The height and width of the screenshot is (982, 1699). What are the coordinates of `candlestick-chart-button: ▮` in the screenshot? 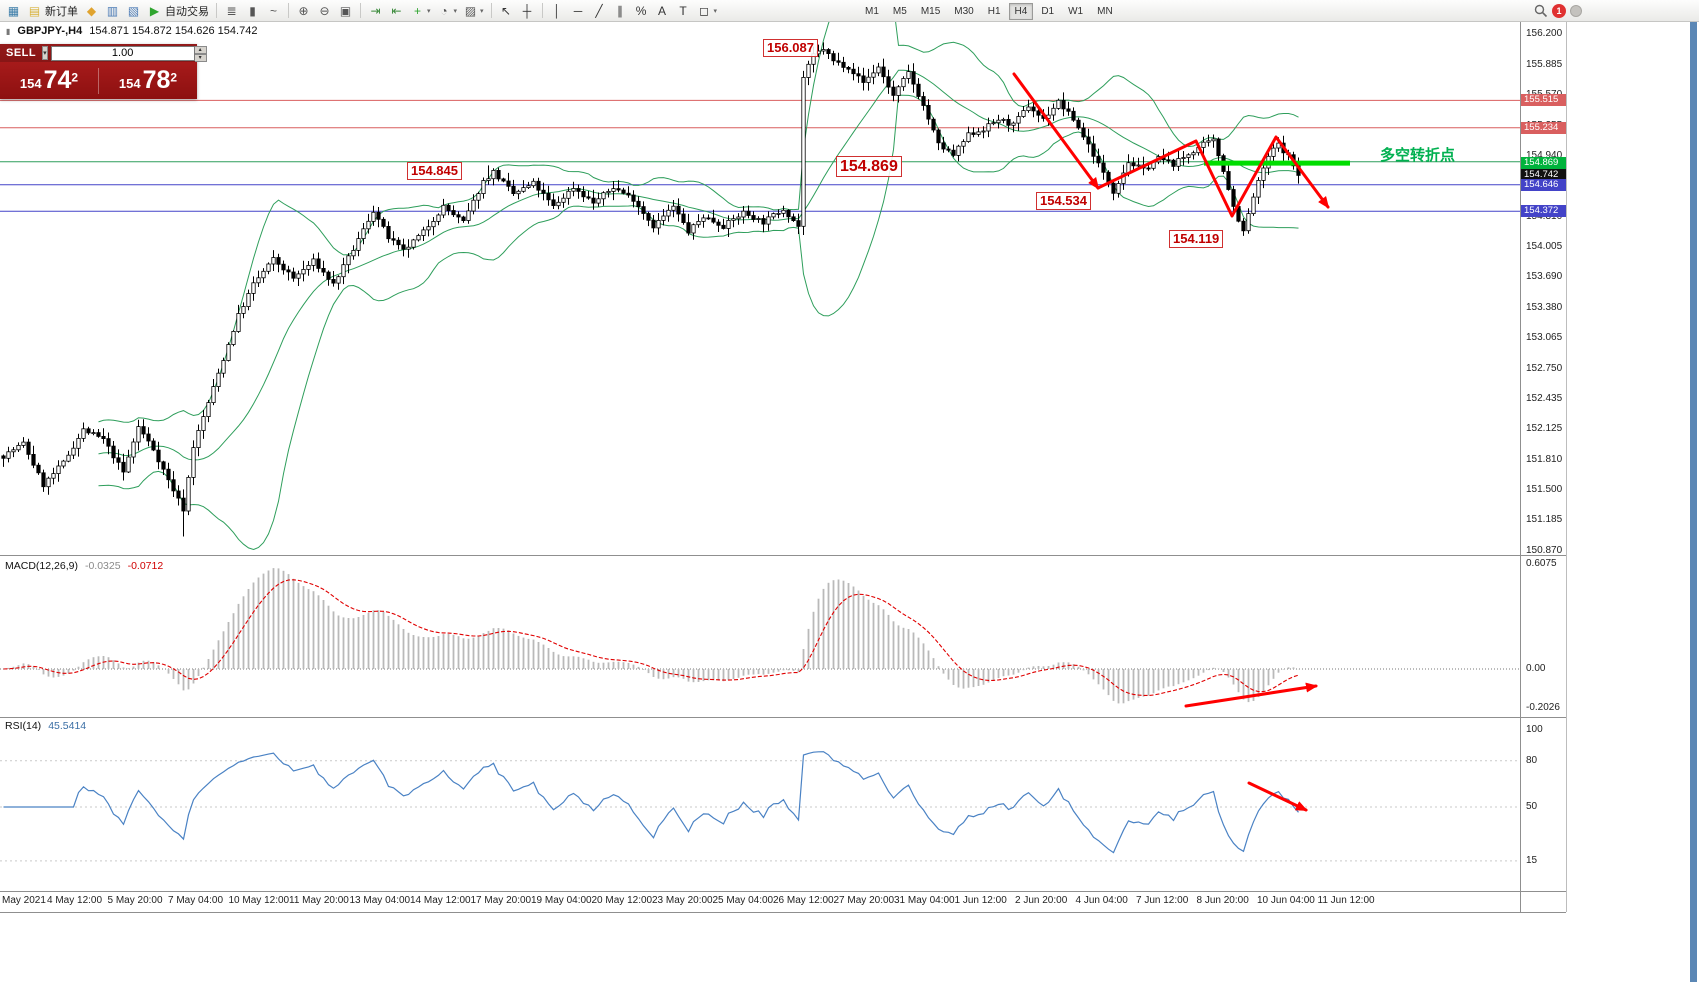 It's located at (252, 11).